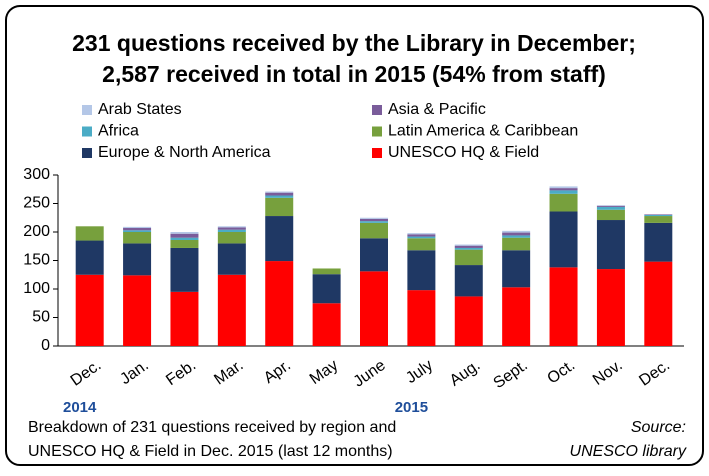  Describe the element at coordinates (36, 288) in the screenshot. I see `y-tick-label: 100` at that location.